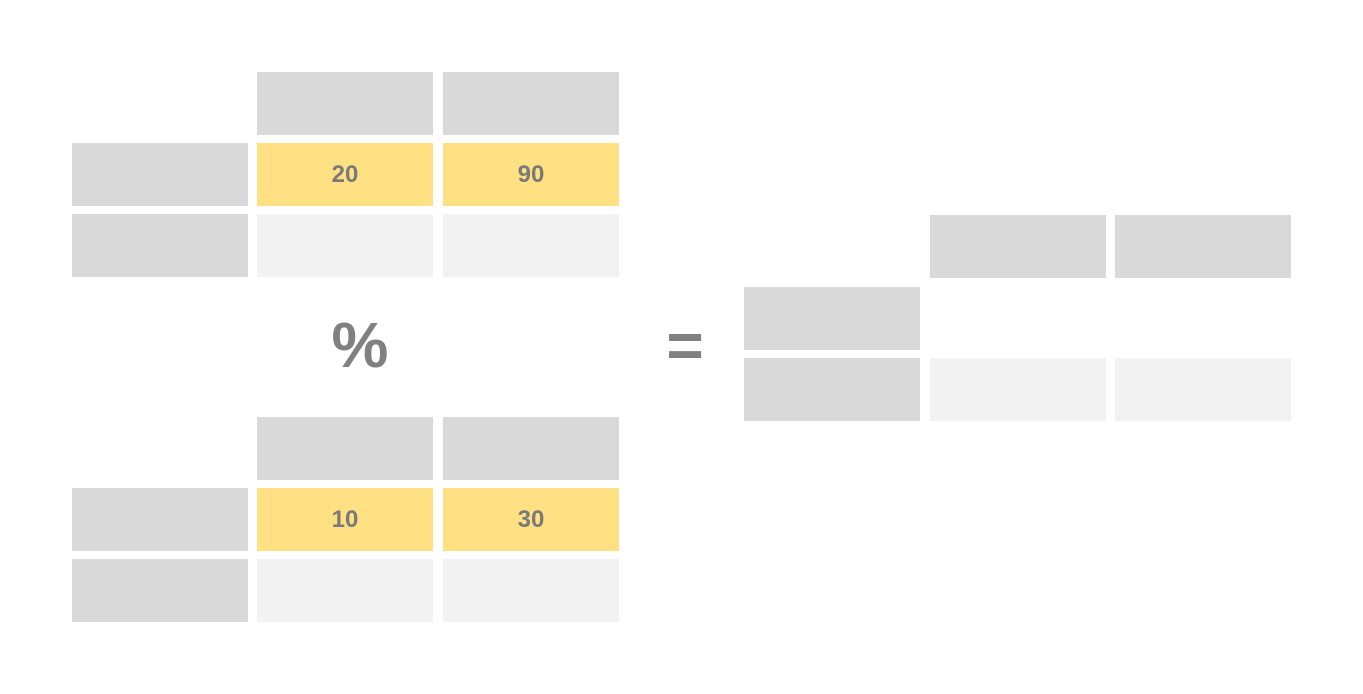 Image resolution: width=1363 pixels, height=694 pixels. I want to click on dataframe-a-cell-r1-c2: 90, so click(531, 174).